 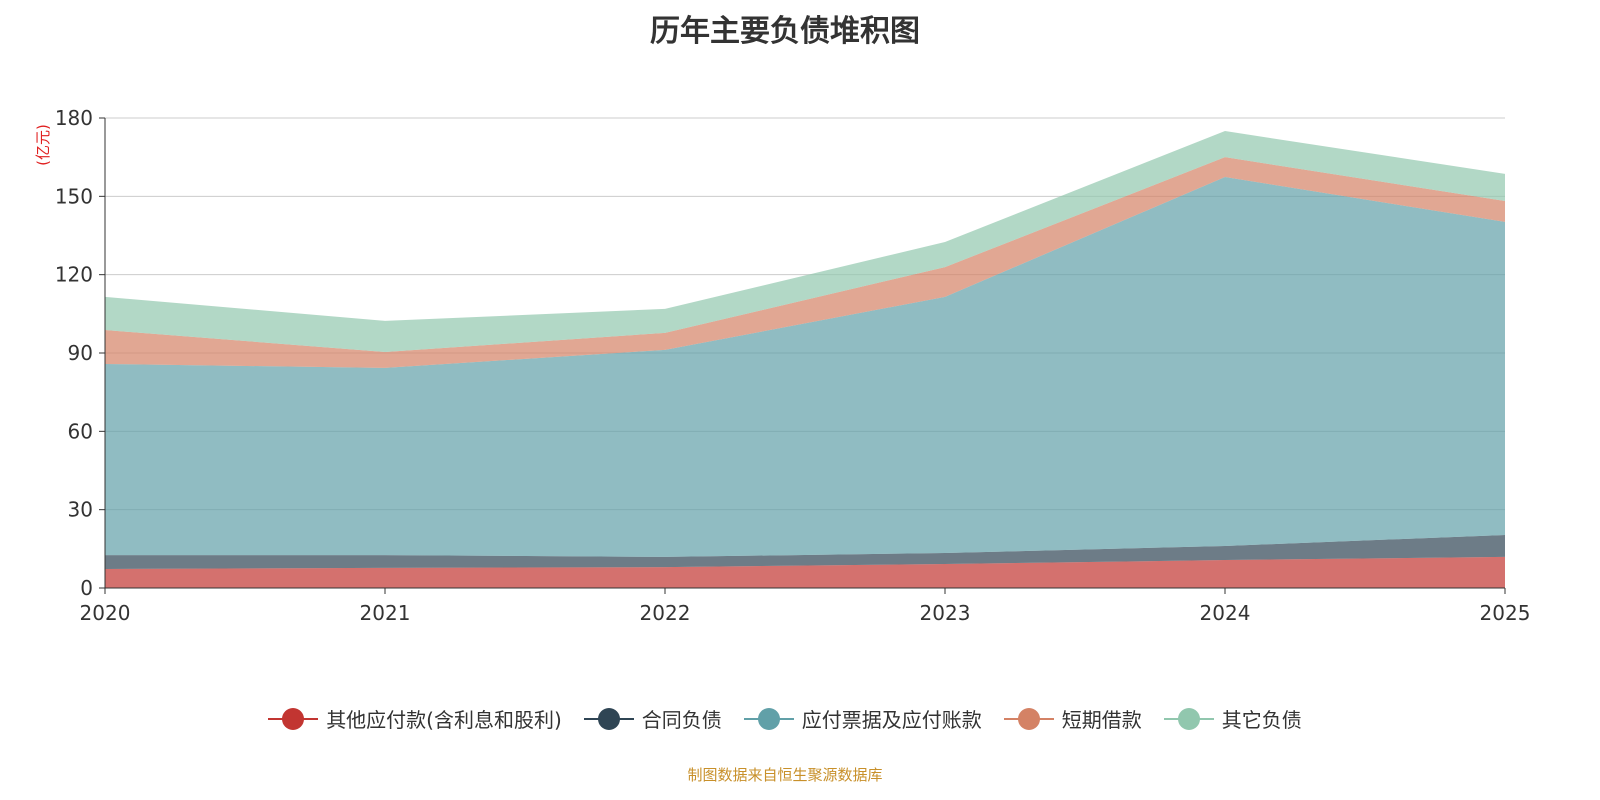 I want to click on legend-label: 其他应付款(含利息和股利), so click(x=444, y=720).